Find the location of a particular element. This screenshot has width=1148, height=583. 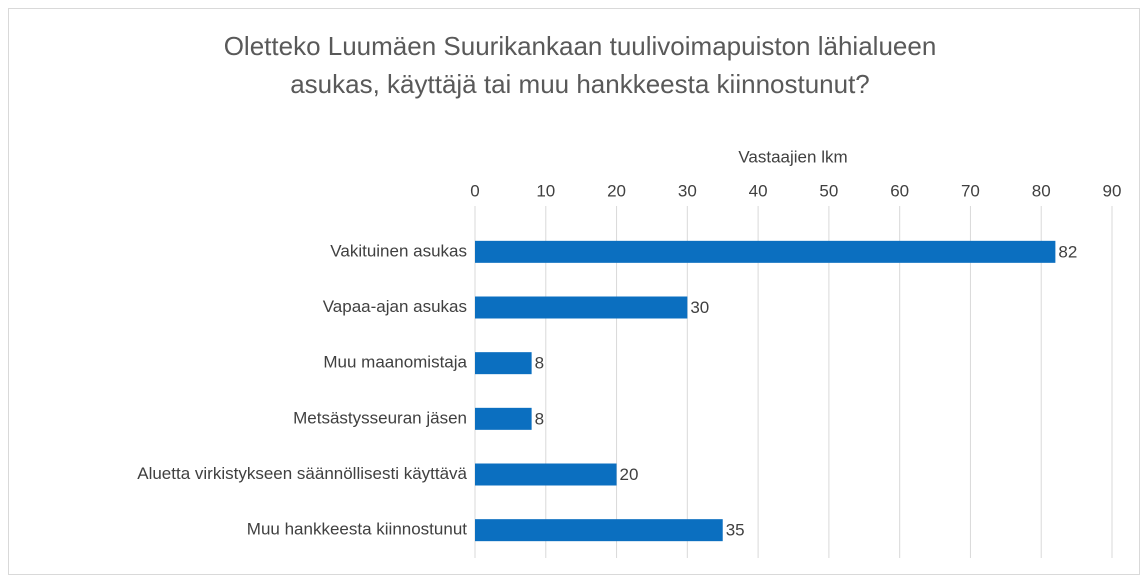

x-tick-label: 30 is located at coordinates (687, 190).